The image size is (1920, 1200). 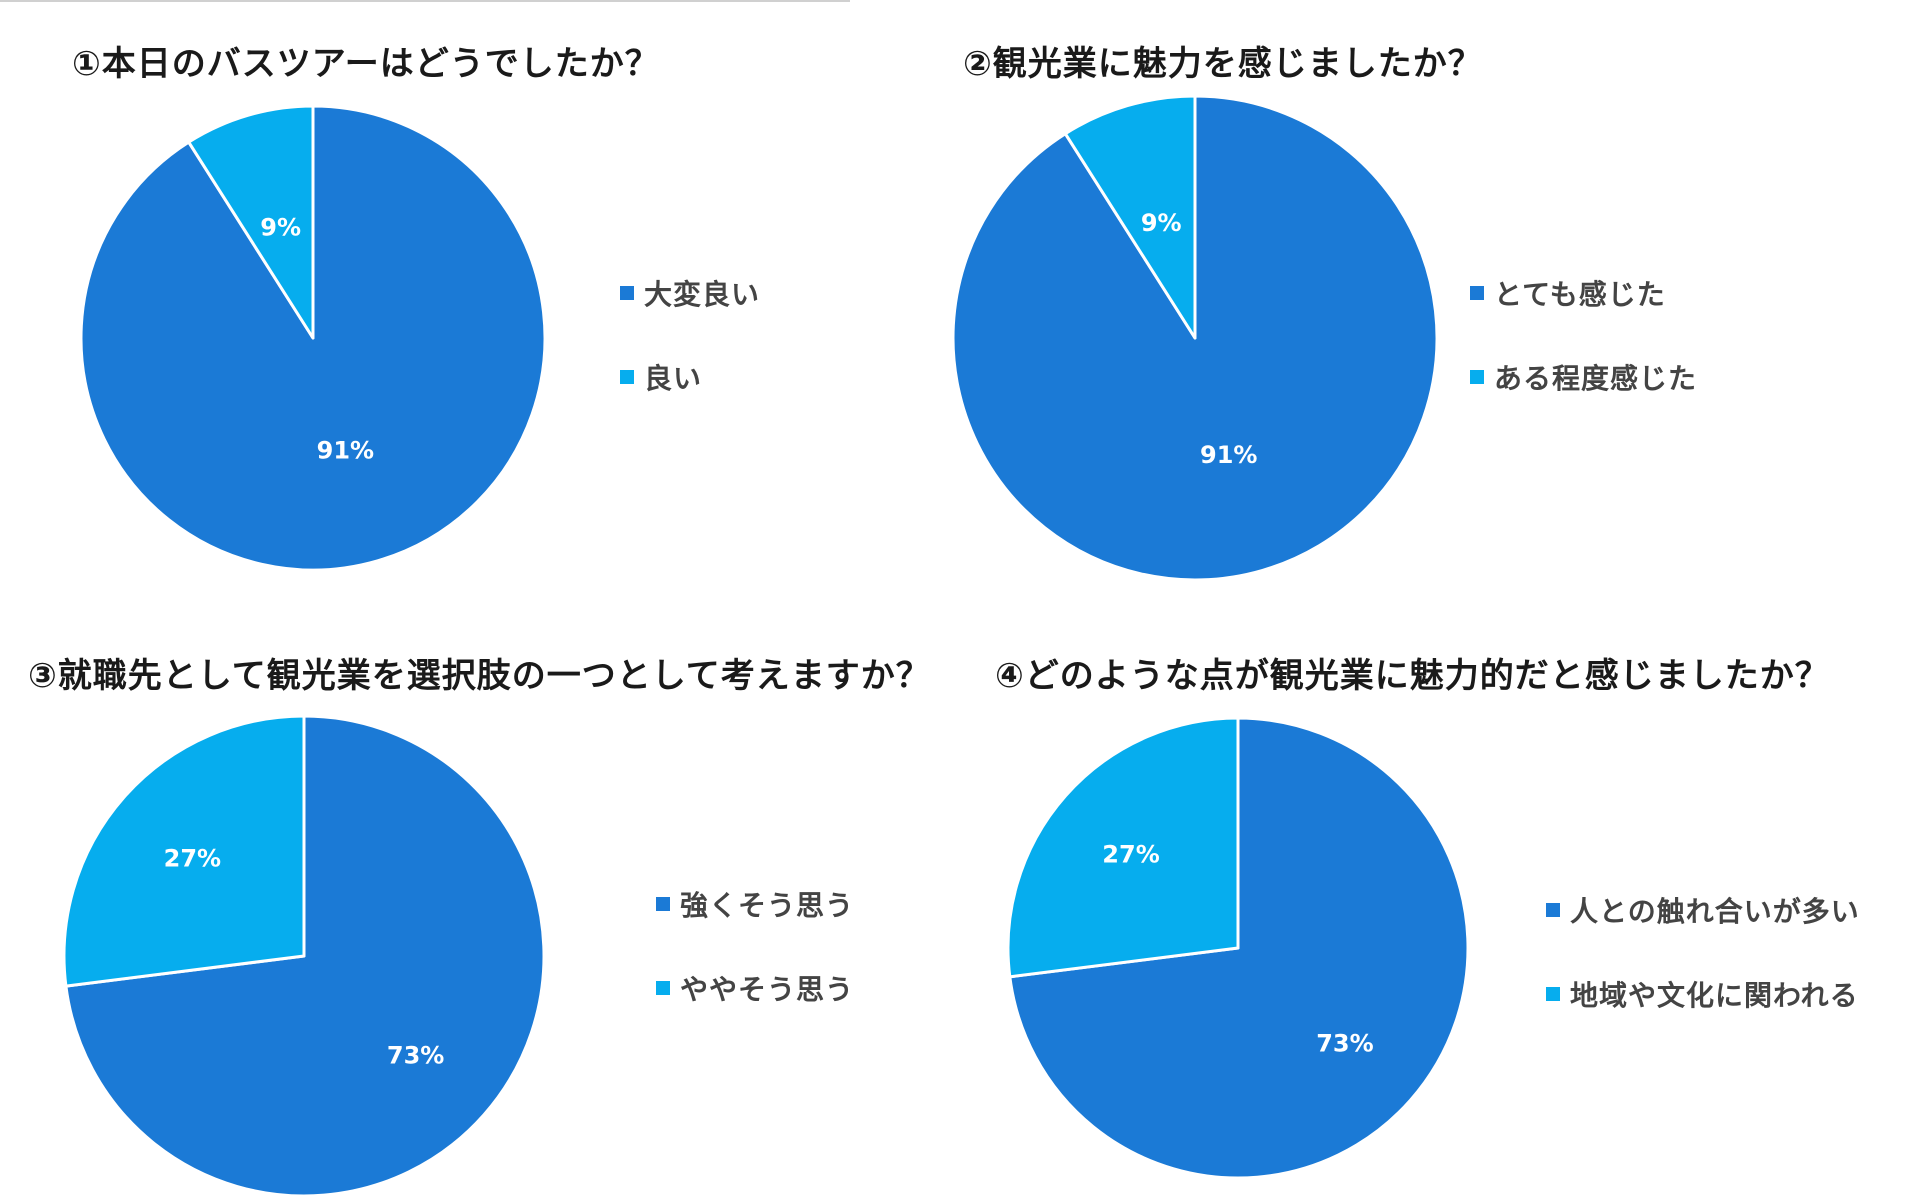 What do you see at coordinates (1715, 911) in the screenshot?
I see `legend-label: 人との触れ合いが多い` at bounding box center [1715, 911].